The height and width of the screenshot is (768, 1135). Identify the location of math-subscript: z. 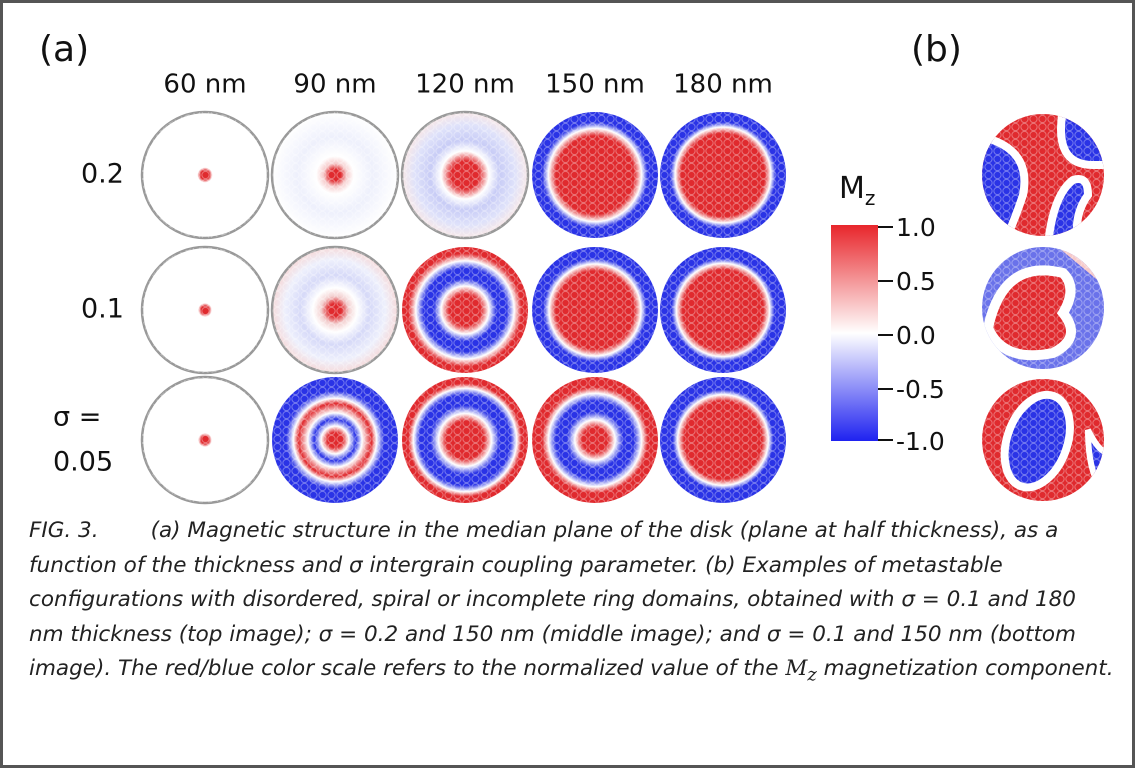
(812, 675).